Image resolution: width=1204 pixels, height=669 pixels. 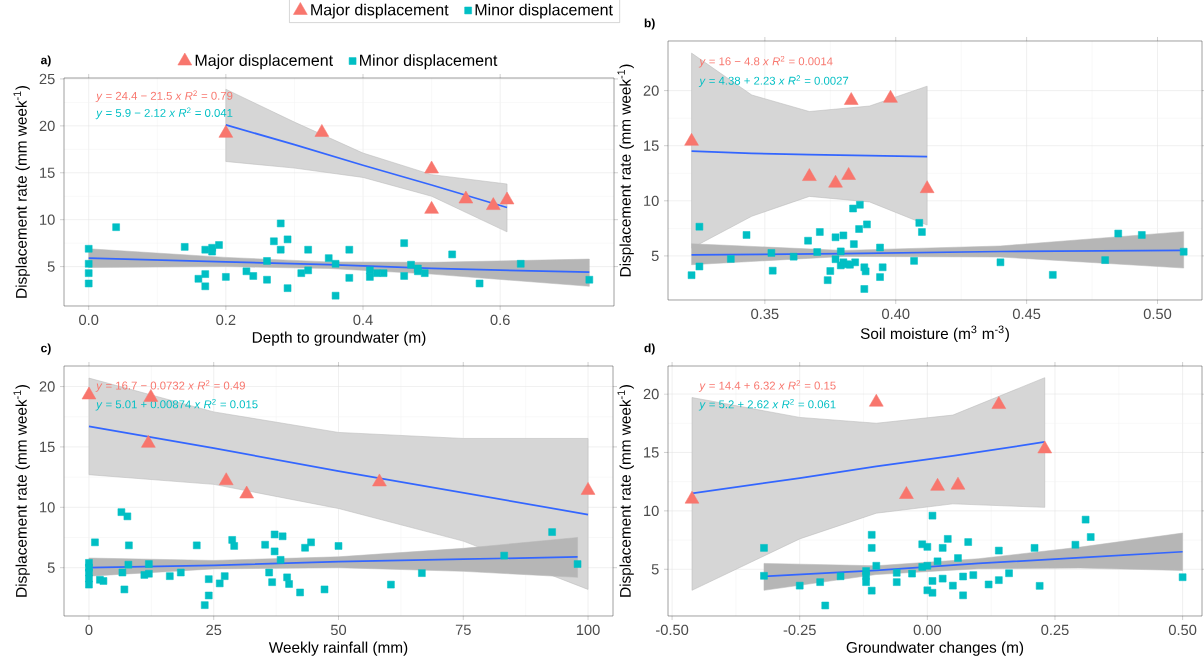 What do you see at coordinates (934, 334) in the screenshot?
I see `x-axis-title: Soil moisture (m$^{3}$ m$^{-3}$)` at bounding box center [934, 334].